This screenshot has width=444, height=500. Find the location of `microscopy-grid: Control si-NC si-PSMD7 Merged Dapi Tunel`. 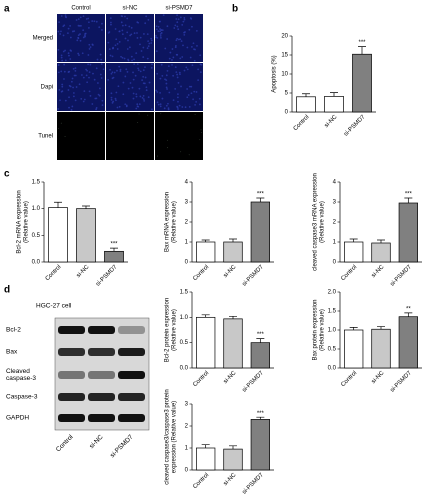

microscopy-grid: Control si-NC si-PSMD7 Merged Dapi Tunel is located at coordinates (118, 83).